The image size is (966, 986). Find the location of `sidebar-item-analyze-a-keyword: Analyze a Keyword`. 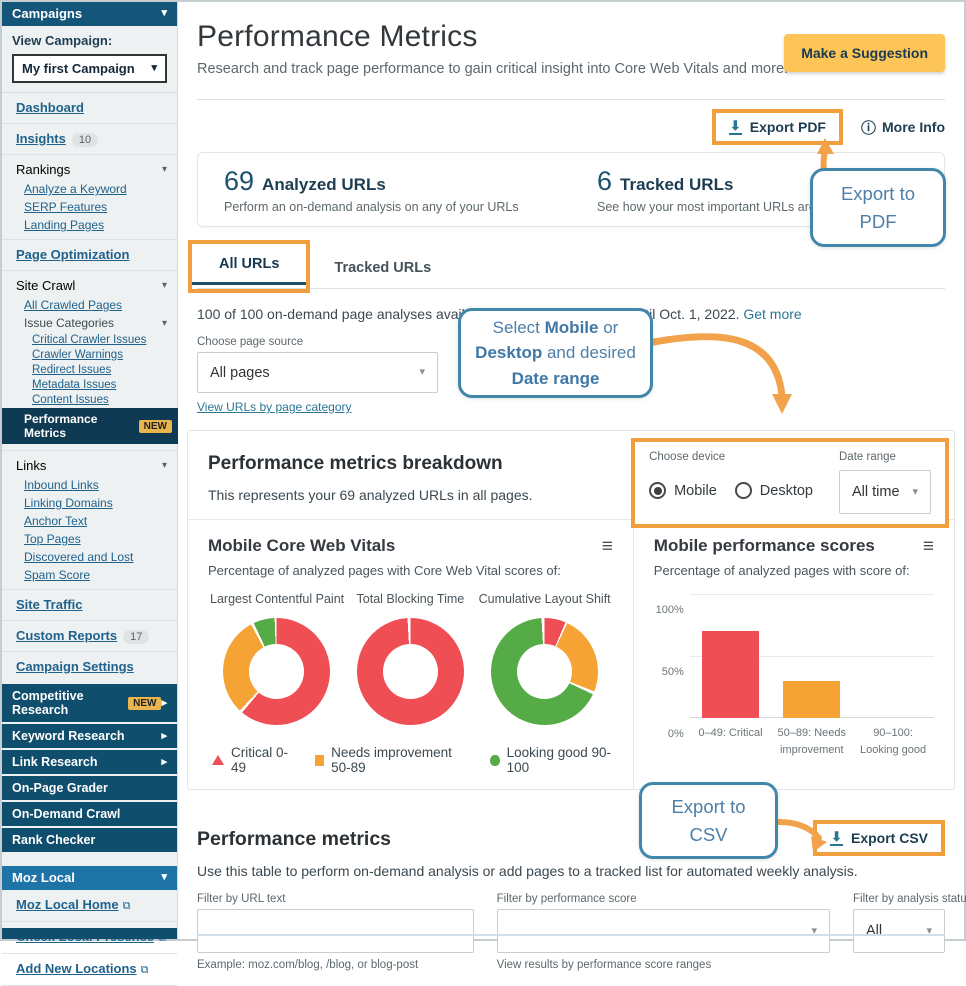

sidebar-item-analyze-a-keyword: Analyze a Keyword is located at coordinates (75, 189).